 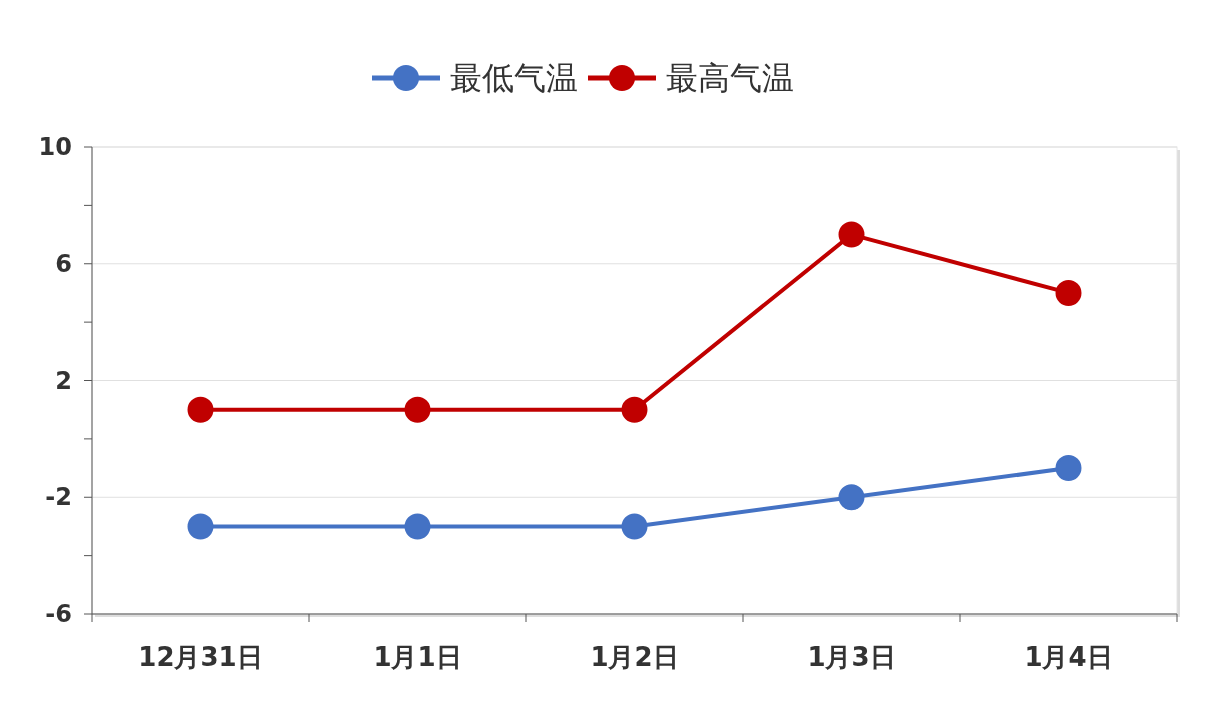 I want to click on x-tick-label: 1月4日, so click(x=1068, y=657).